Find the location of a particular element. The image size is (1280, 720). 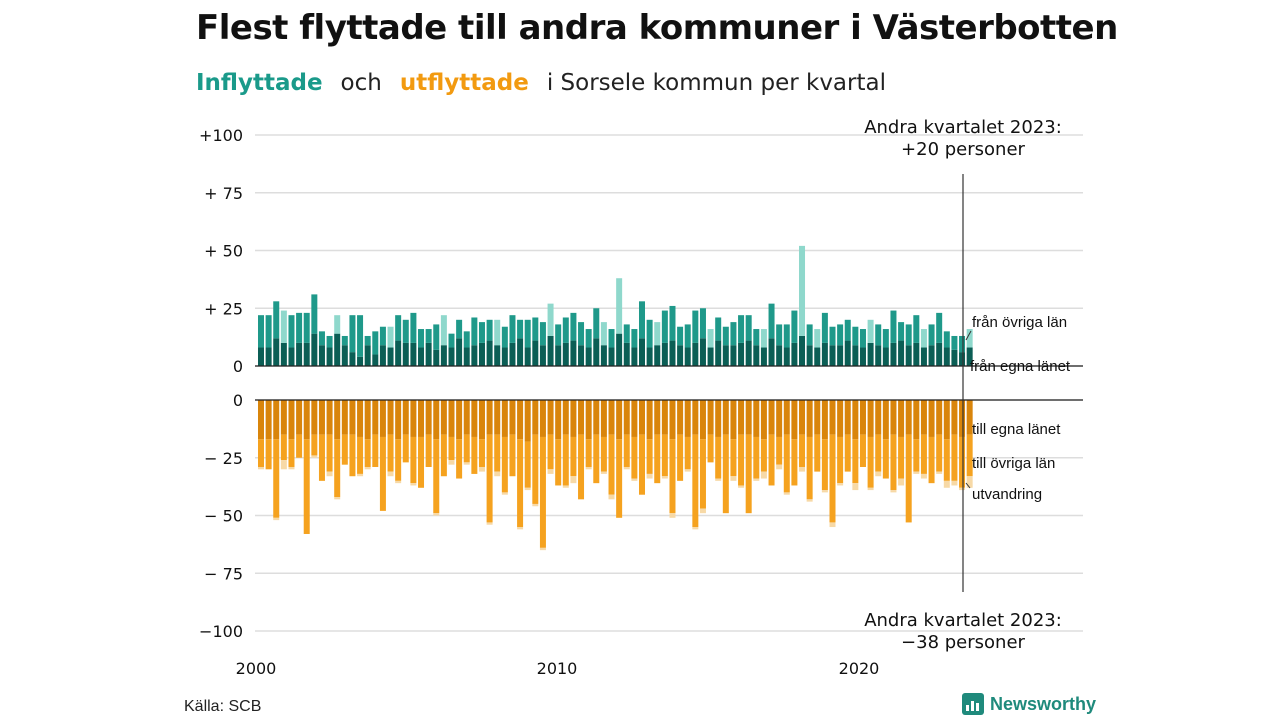

y-tick-label-top: 0 is located at coordinates (238, 366).